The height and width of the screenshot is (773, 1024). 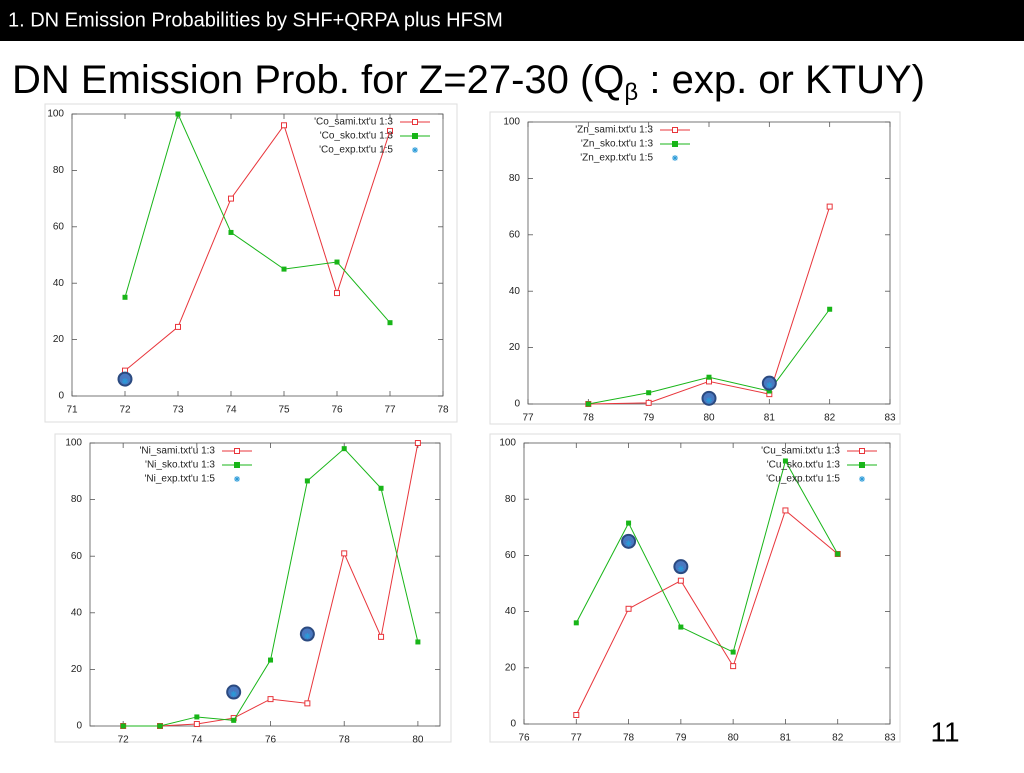 What do you see at coordinates (515, 178) in the screenshot?
I see `y-tick-label: 80` at bounding box center [515, 178].